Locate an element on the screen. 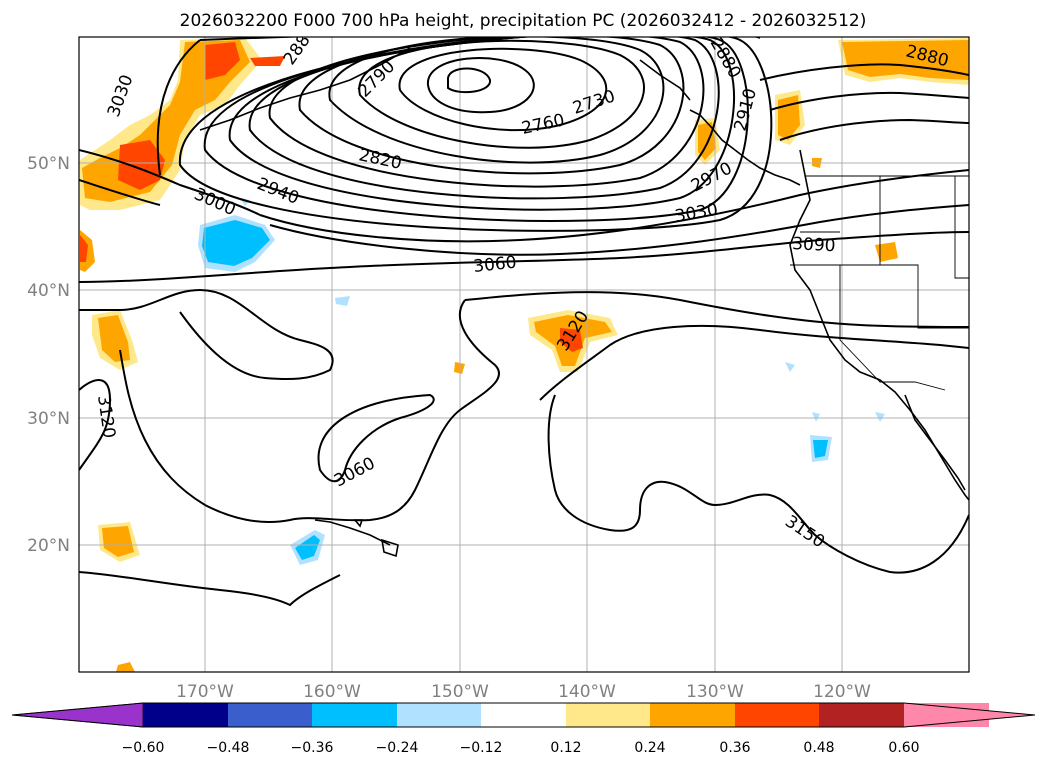  colorbar-tick-label: 0.12 is located at coordinates (565, 748).